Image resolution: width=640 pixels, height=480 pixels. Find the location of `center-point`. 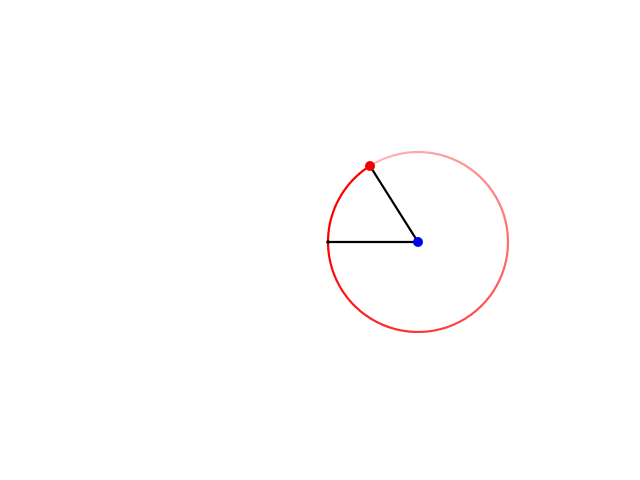

center-point is located at coordinates (418, 242).